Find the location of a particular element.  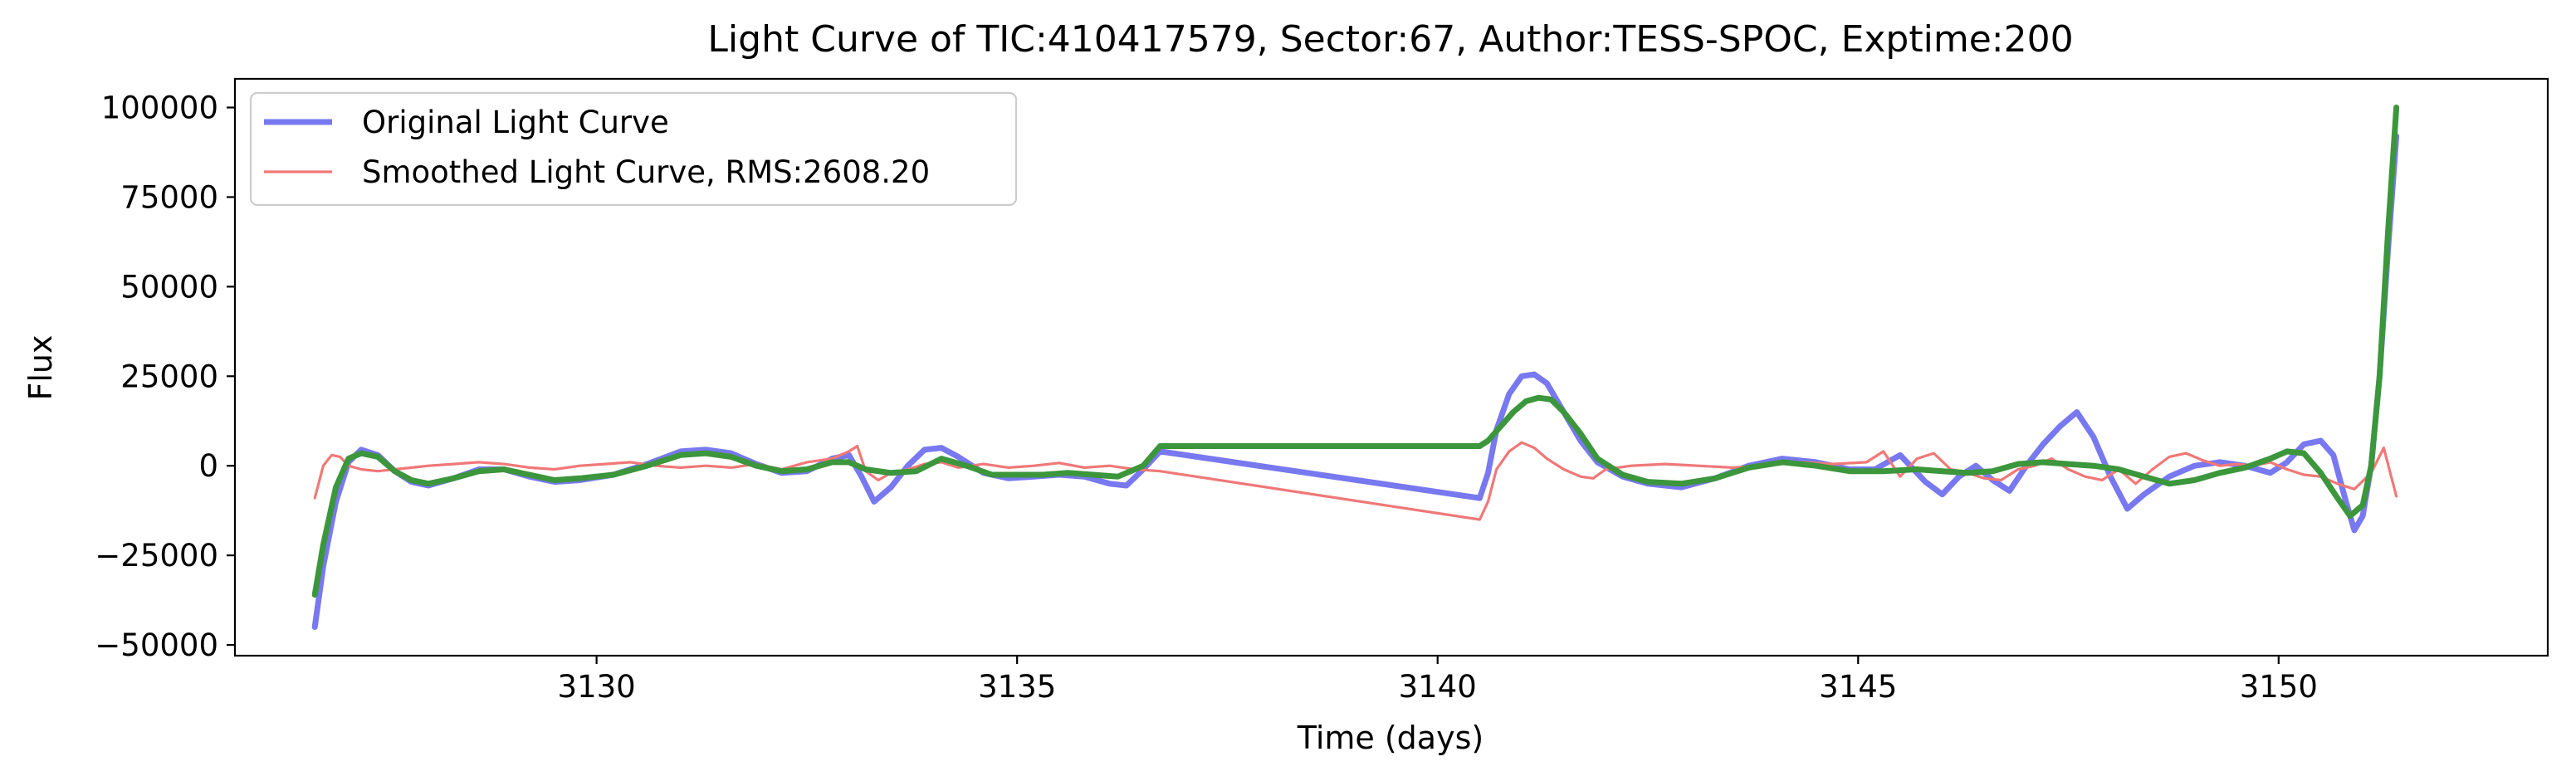

legend-label-smoothed: Smoothed Light Curve, RMS:2608.20 is located at coordinates (646, 172).